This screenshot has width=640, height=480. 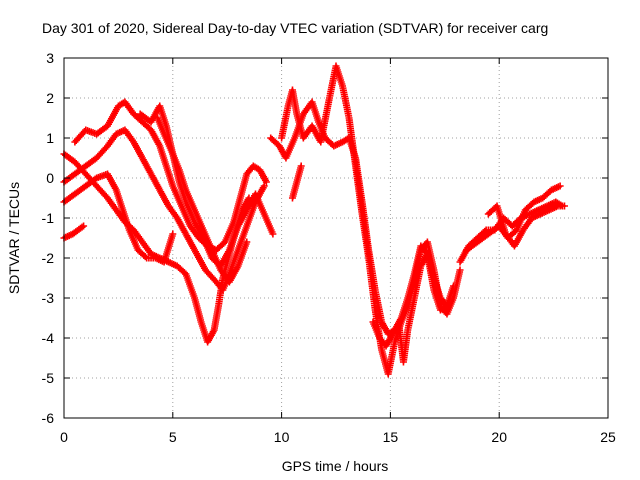 I want to click on y-tick-label: 0, so click(x=50, y=178).